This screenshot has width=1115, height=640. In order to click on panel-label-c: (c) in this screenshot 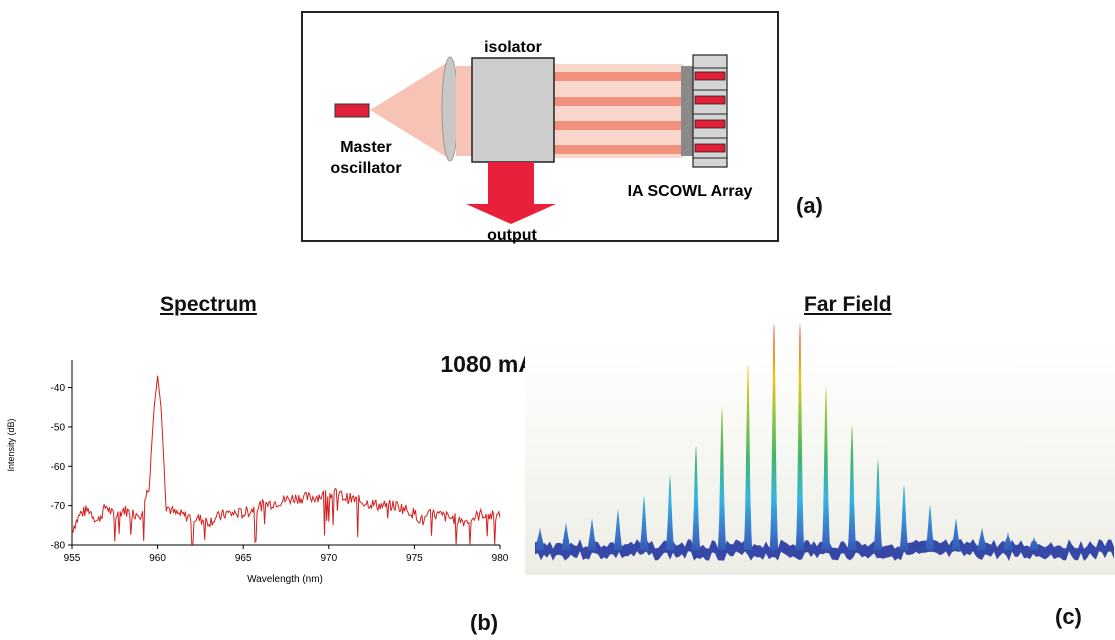, I will do `click(1068, 616)`.